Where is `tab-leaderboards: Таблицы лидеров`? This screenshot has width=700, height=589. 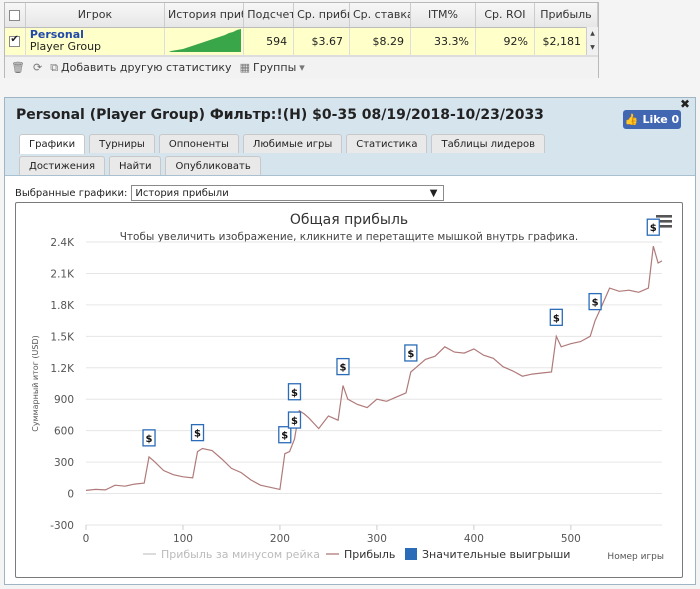
tab-leaderboards: Таблицы лидеров is located at coordinates (488, 143).